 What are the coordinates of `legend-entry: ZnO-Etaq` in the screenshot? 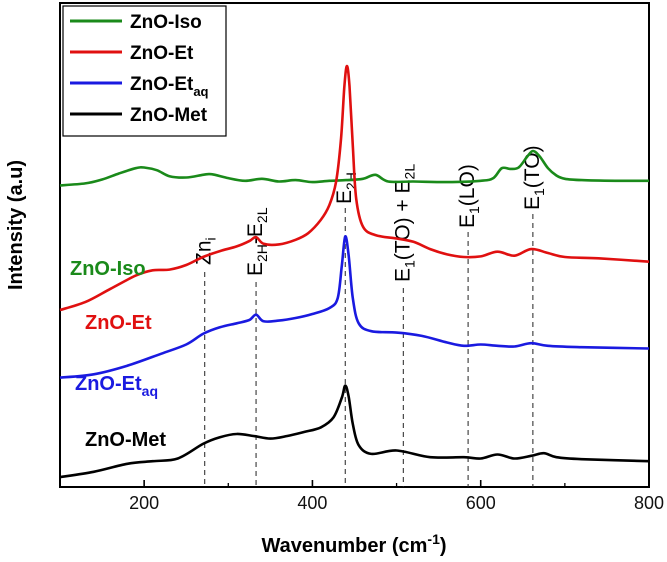 It's located at (169, 86).